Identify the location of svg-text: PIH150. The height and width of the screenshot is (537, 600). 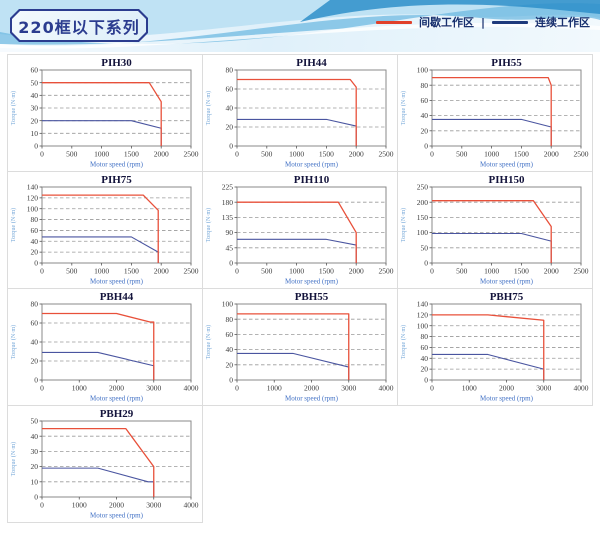
(506, 180).